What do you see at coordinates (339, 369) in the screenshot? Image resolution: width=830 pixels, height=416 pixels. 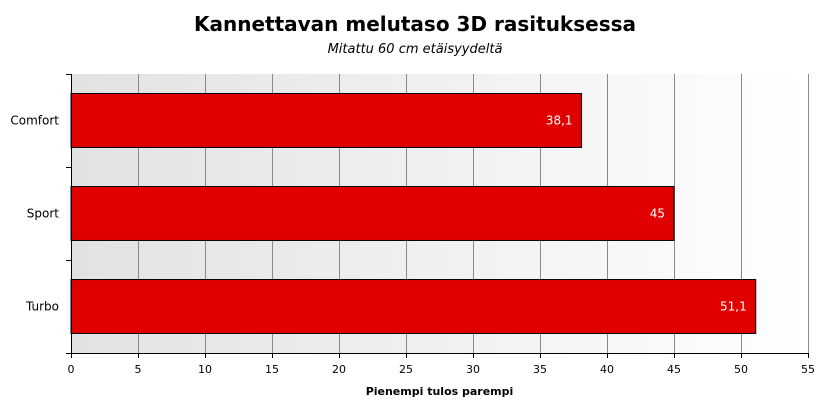 I see `x-tick-label: 20` at bounding box center [339, 369].